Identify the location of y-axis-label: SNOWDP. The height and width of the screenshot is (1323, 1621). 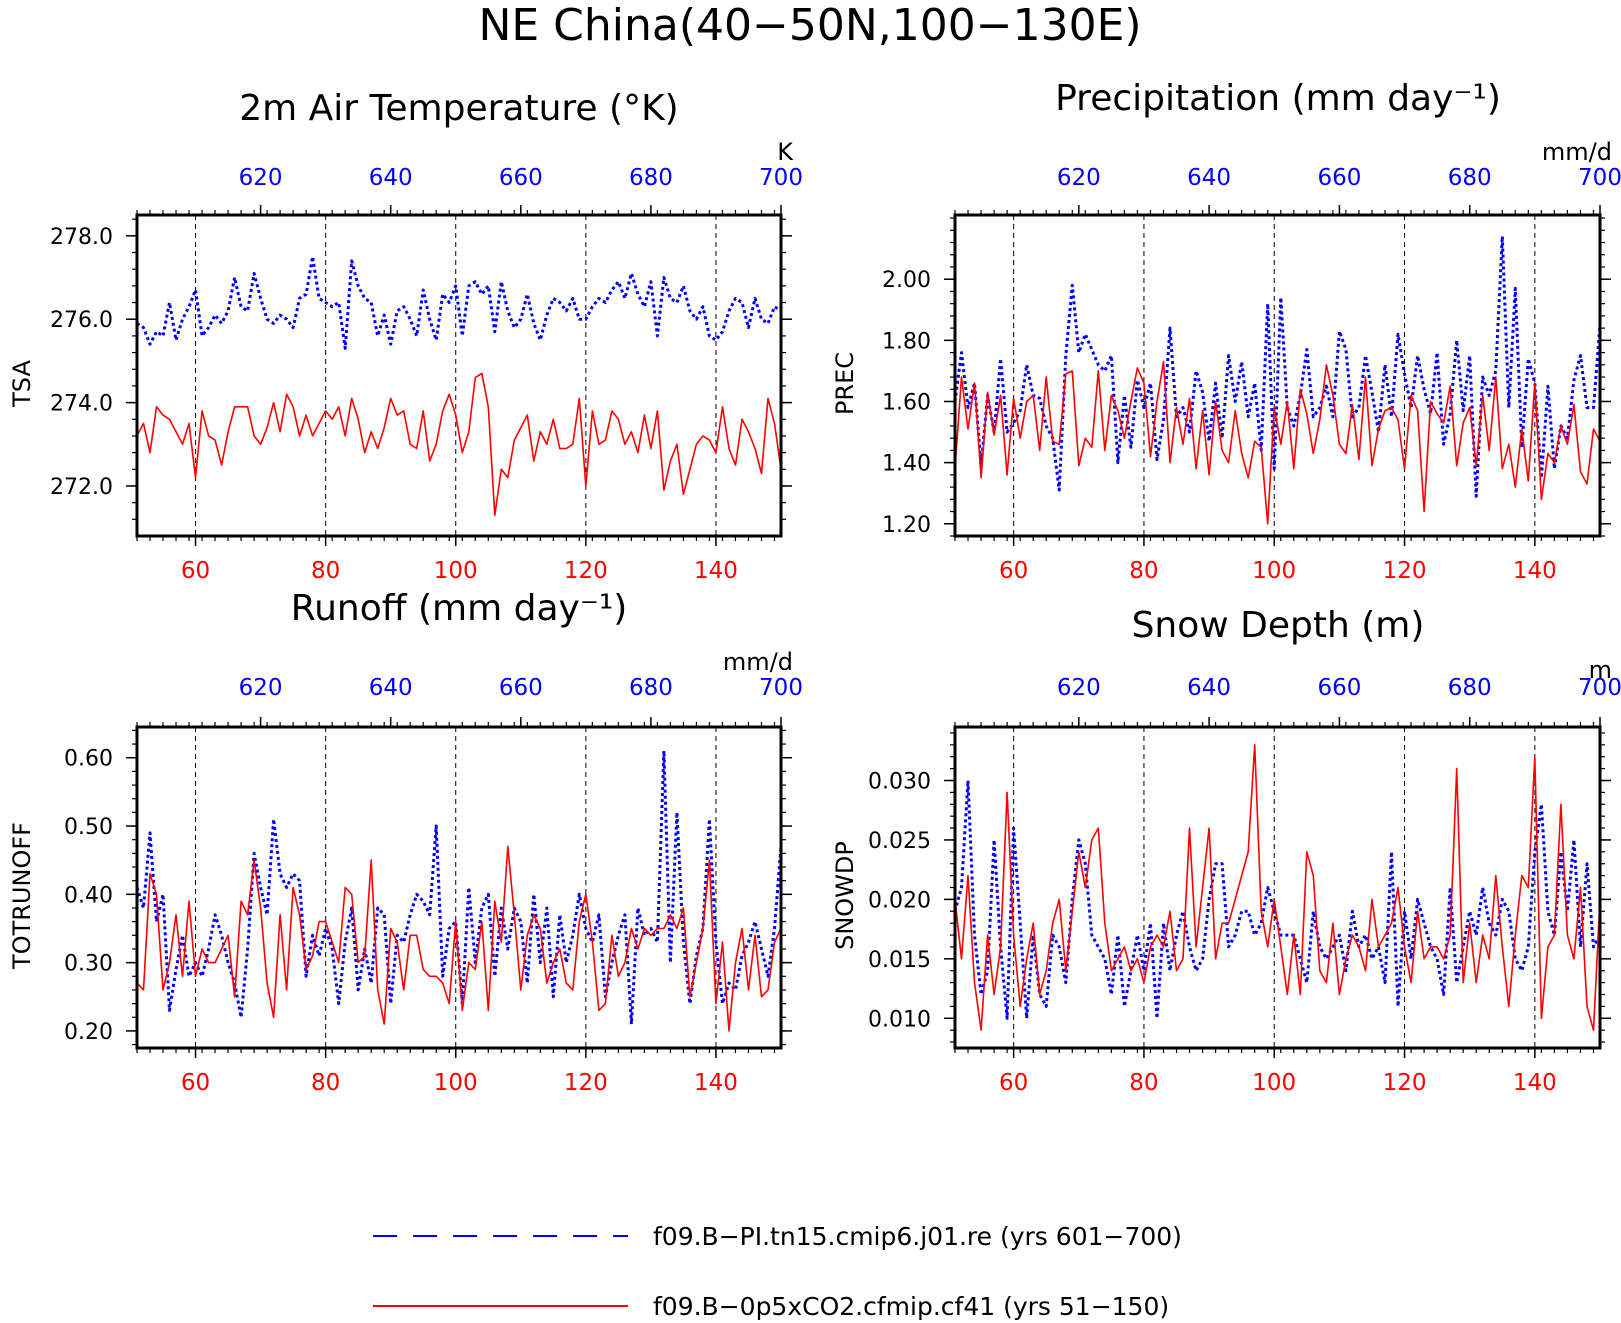
(845, 895).